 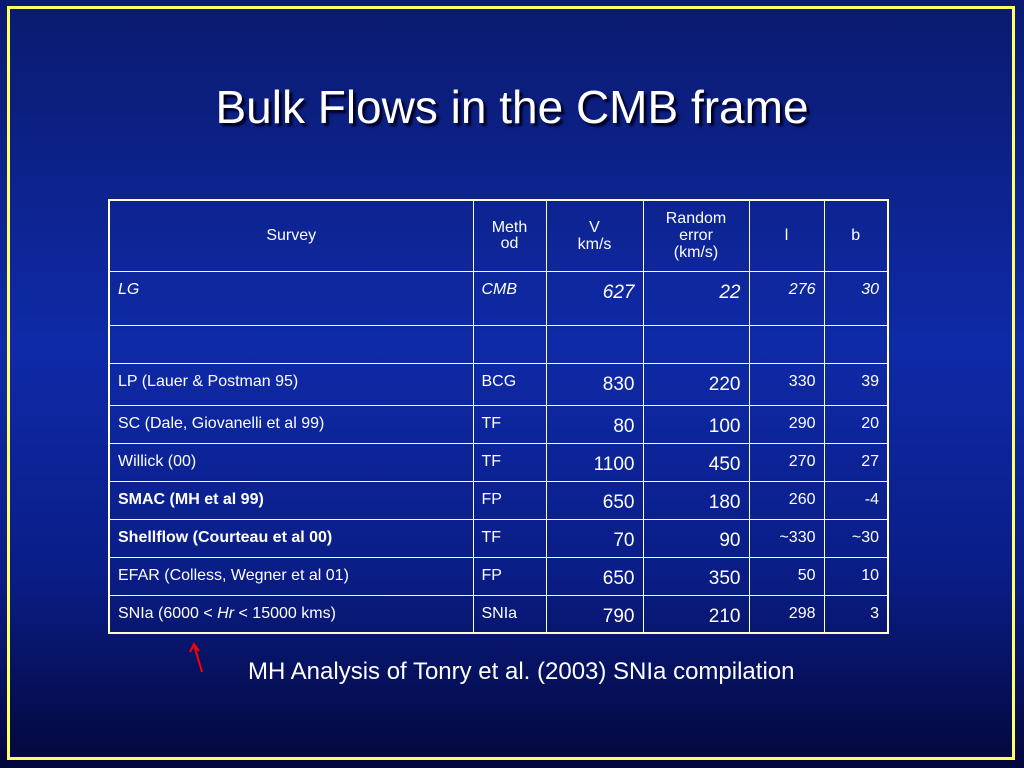 I want to click on cell-l: 260, so click(x=786, y=500).